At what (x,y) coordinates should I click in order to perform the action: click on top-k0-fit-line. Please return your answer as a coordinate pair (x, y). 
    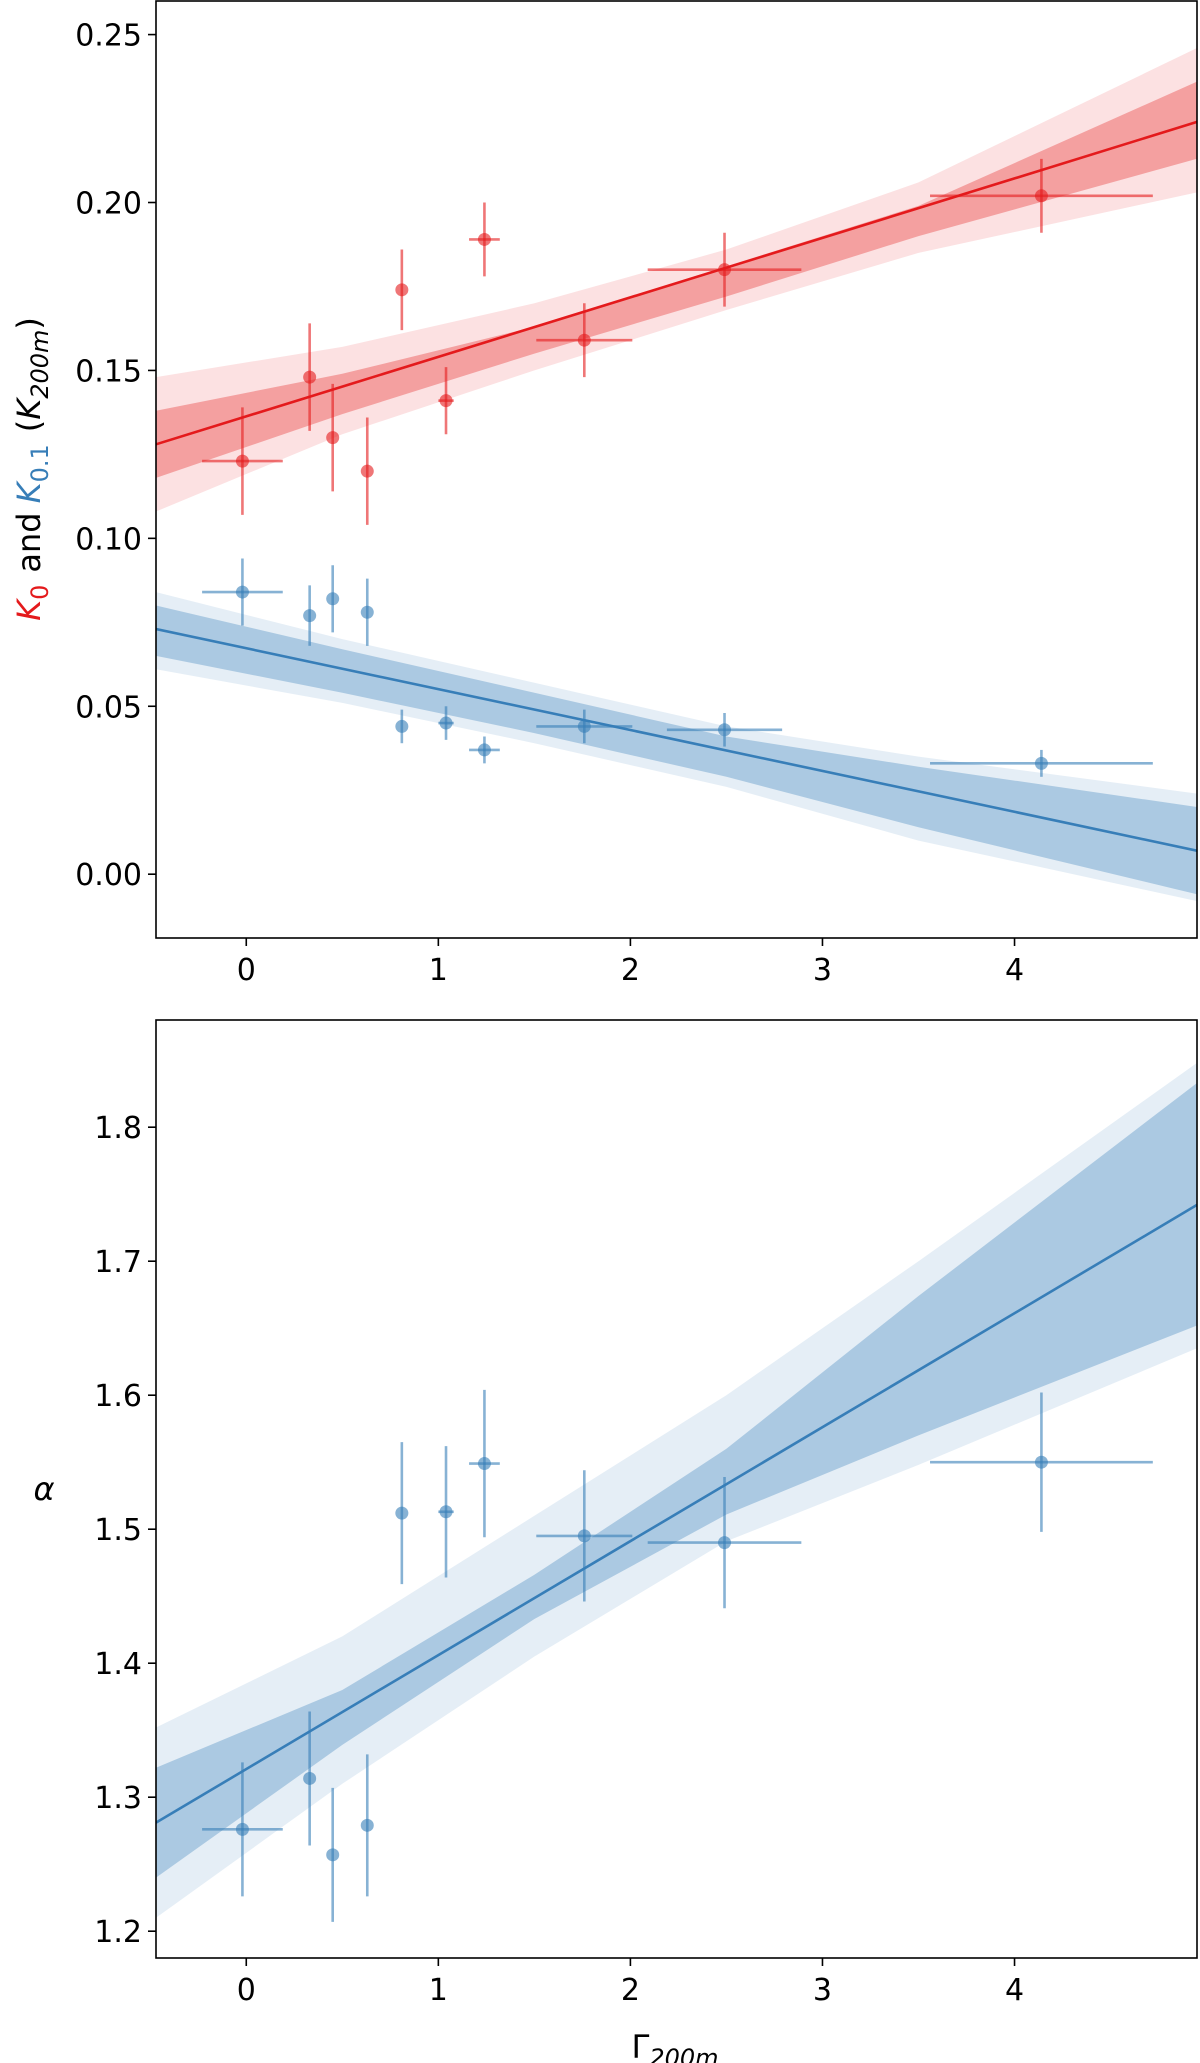
    Looking at the image, I should click on (676, 283).